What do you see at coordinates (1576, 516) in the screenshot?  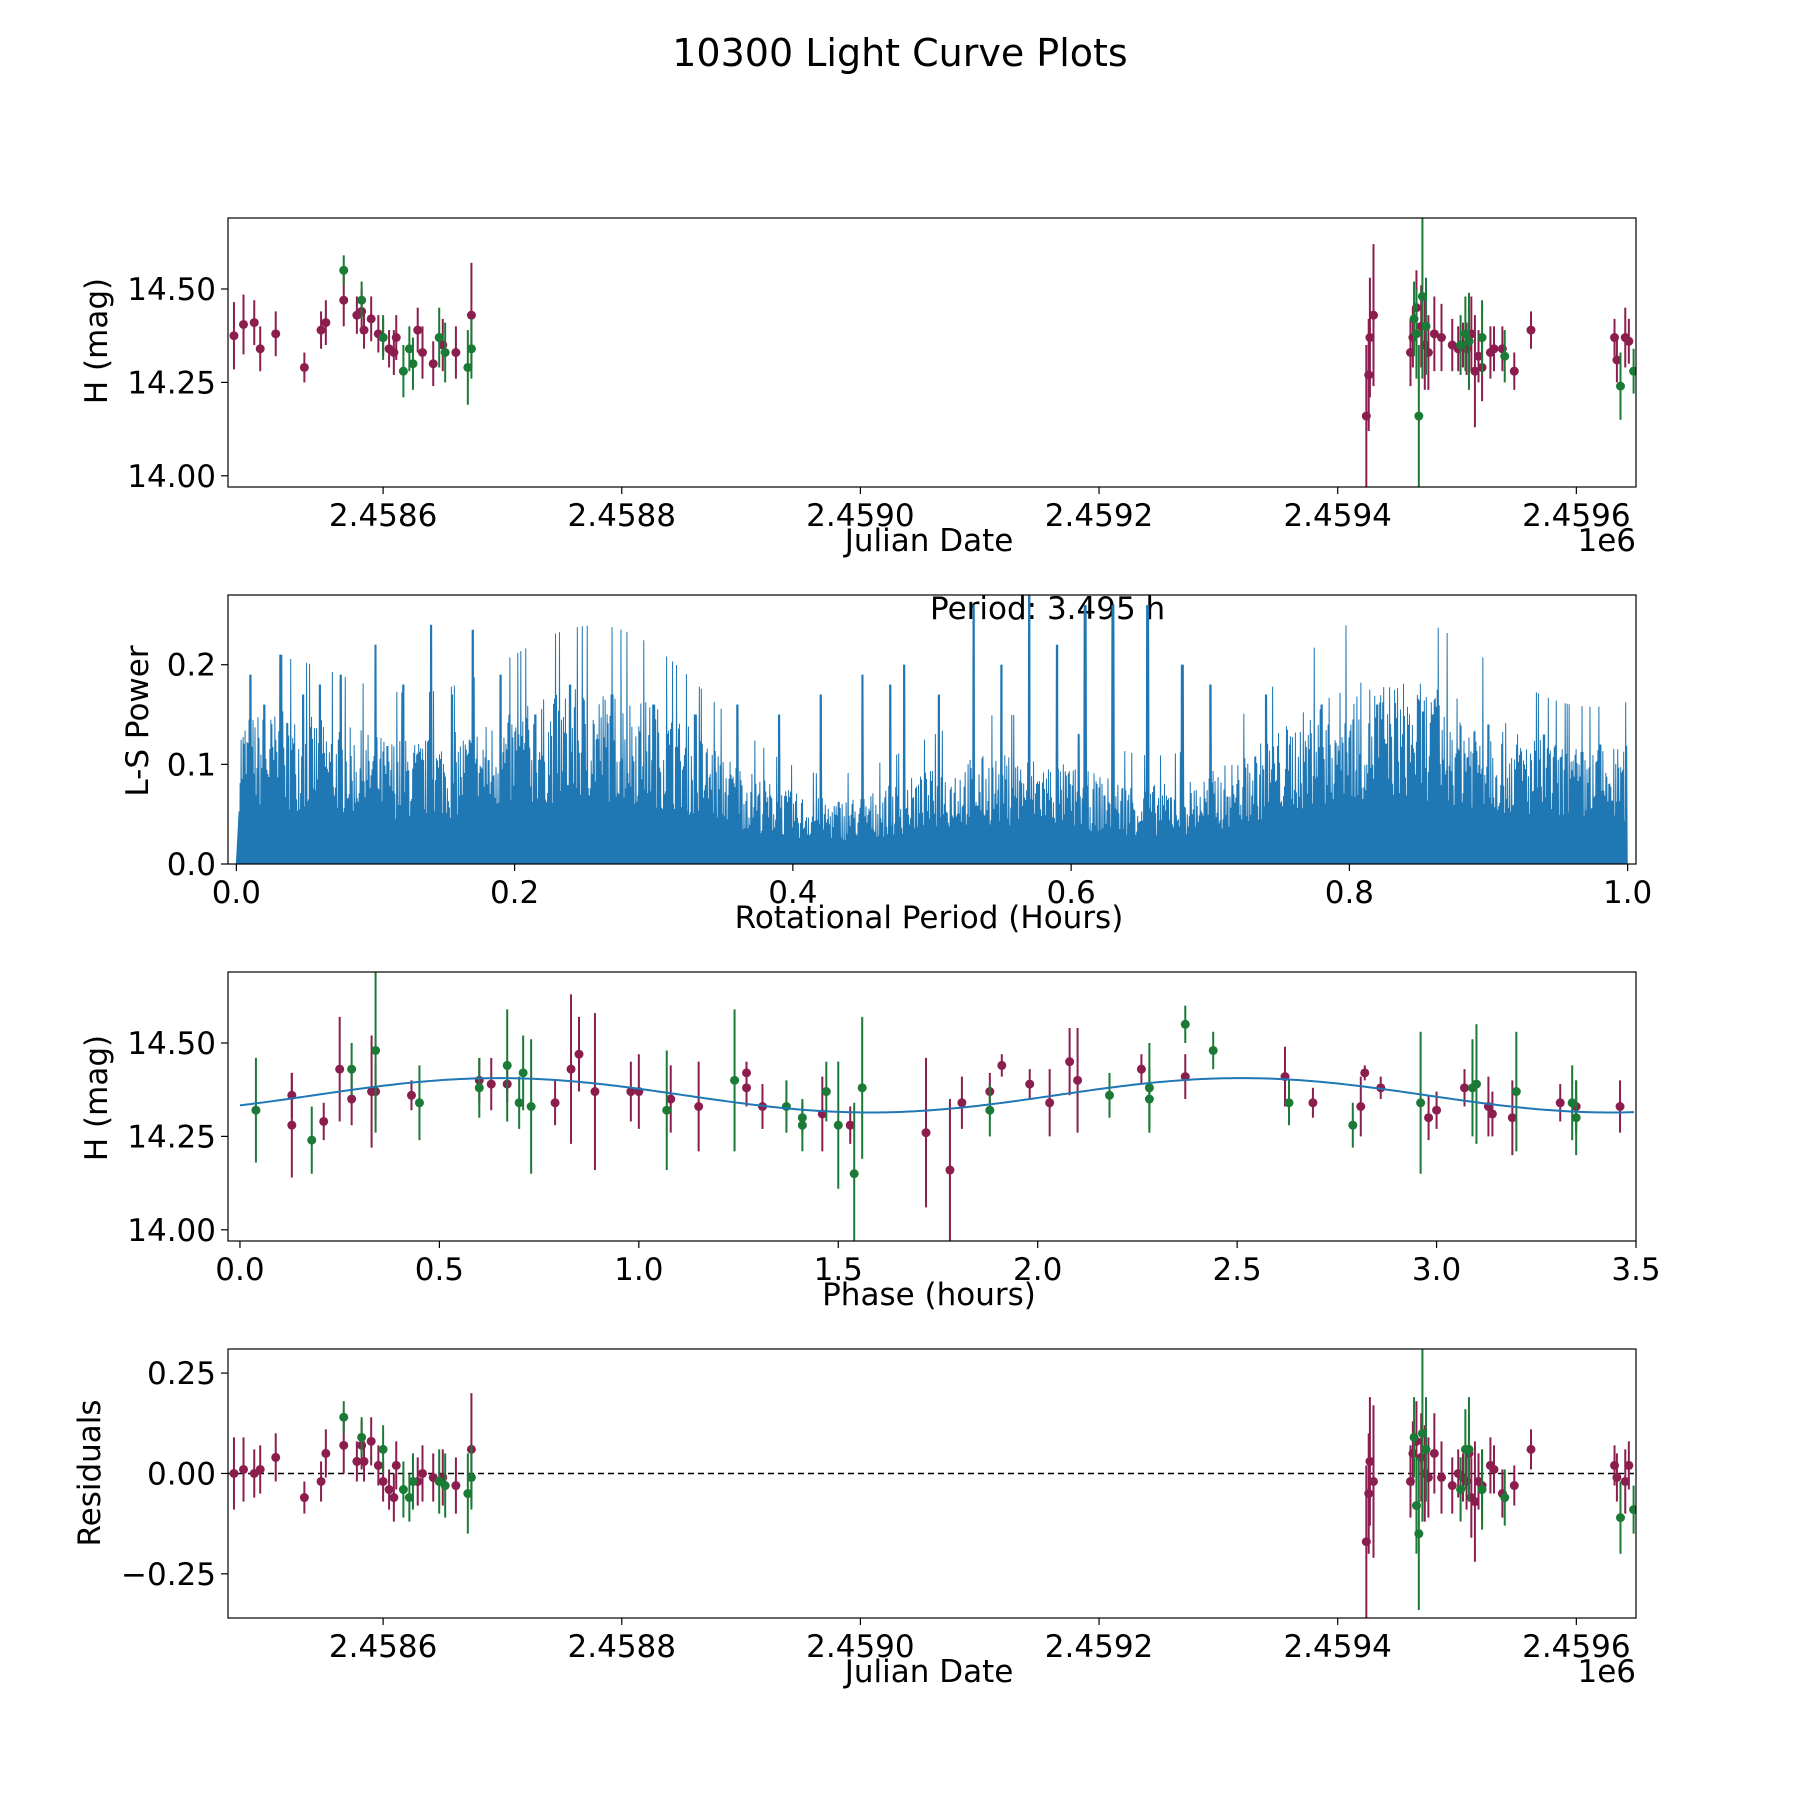 I see `lightcurve-xtick-label: 2.4596` at bounding box center [1576, 516].